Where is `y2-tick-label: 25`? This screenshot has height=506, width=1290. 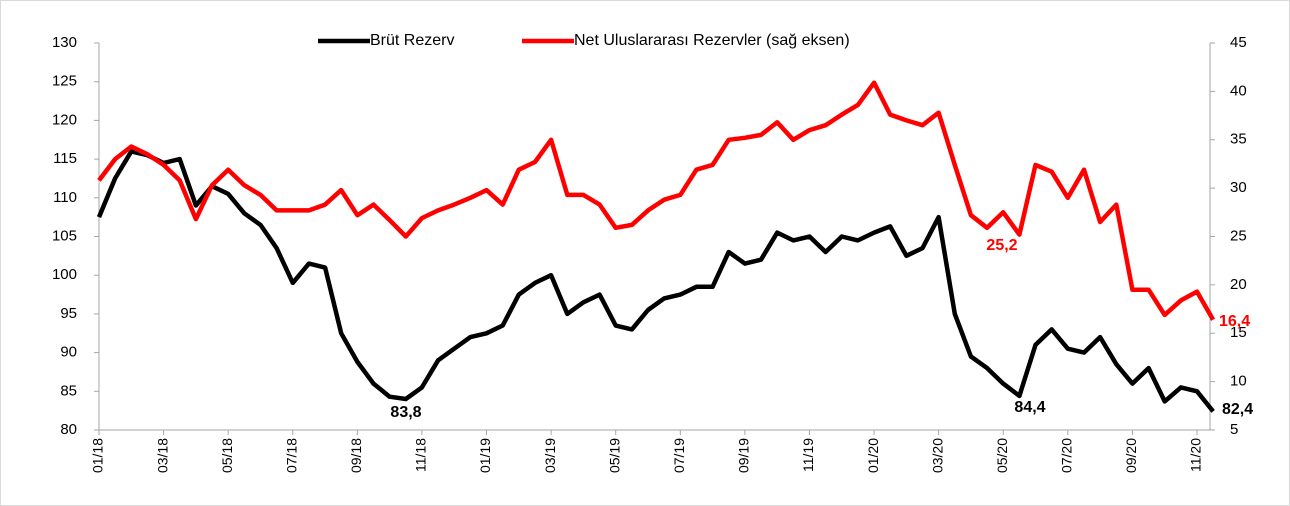
y2-tick-label: 25 is located at coordinates (1238, 235).